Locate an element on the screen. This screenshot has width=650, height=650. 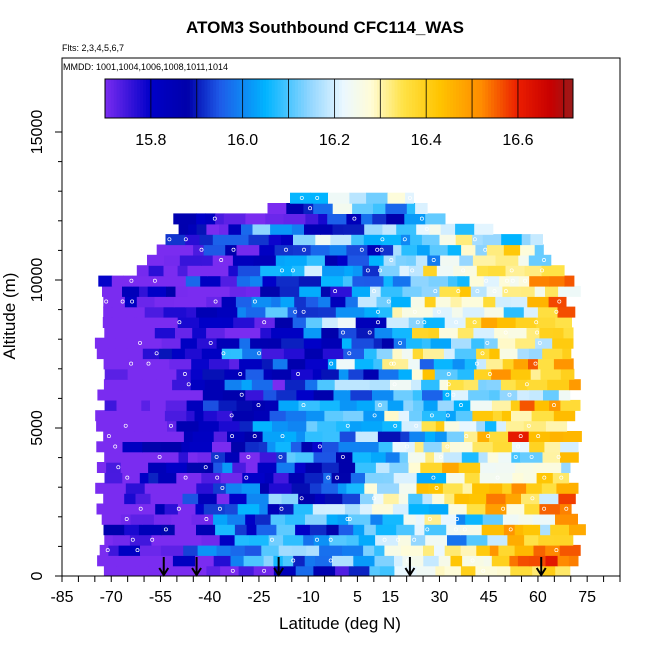
flights-subtitle: Flts: 2,3,4,5,6,7 is located at coordinates (93, 48).